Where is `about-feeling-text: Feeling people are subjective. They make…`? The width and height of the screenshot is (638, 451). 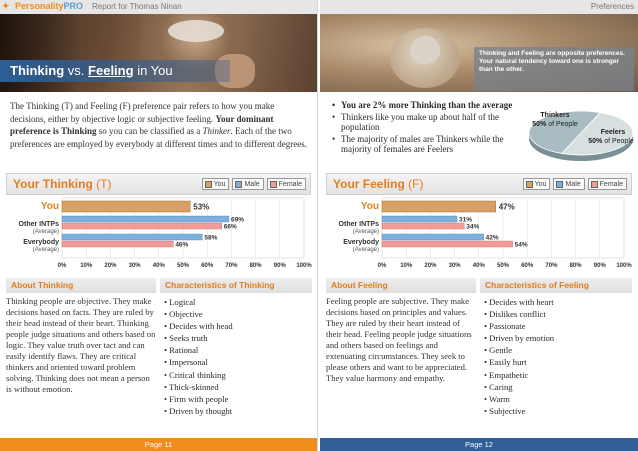
about-feeling-text: Feeling people are subjective. They make… is located at coordinates (399, 339).